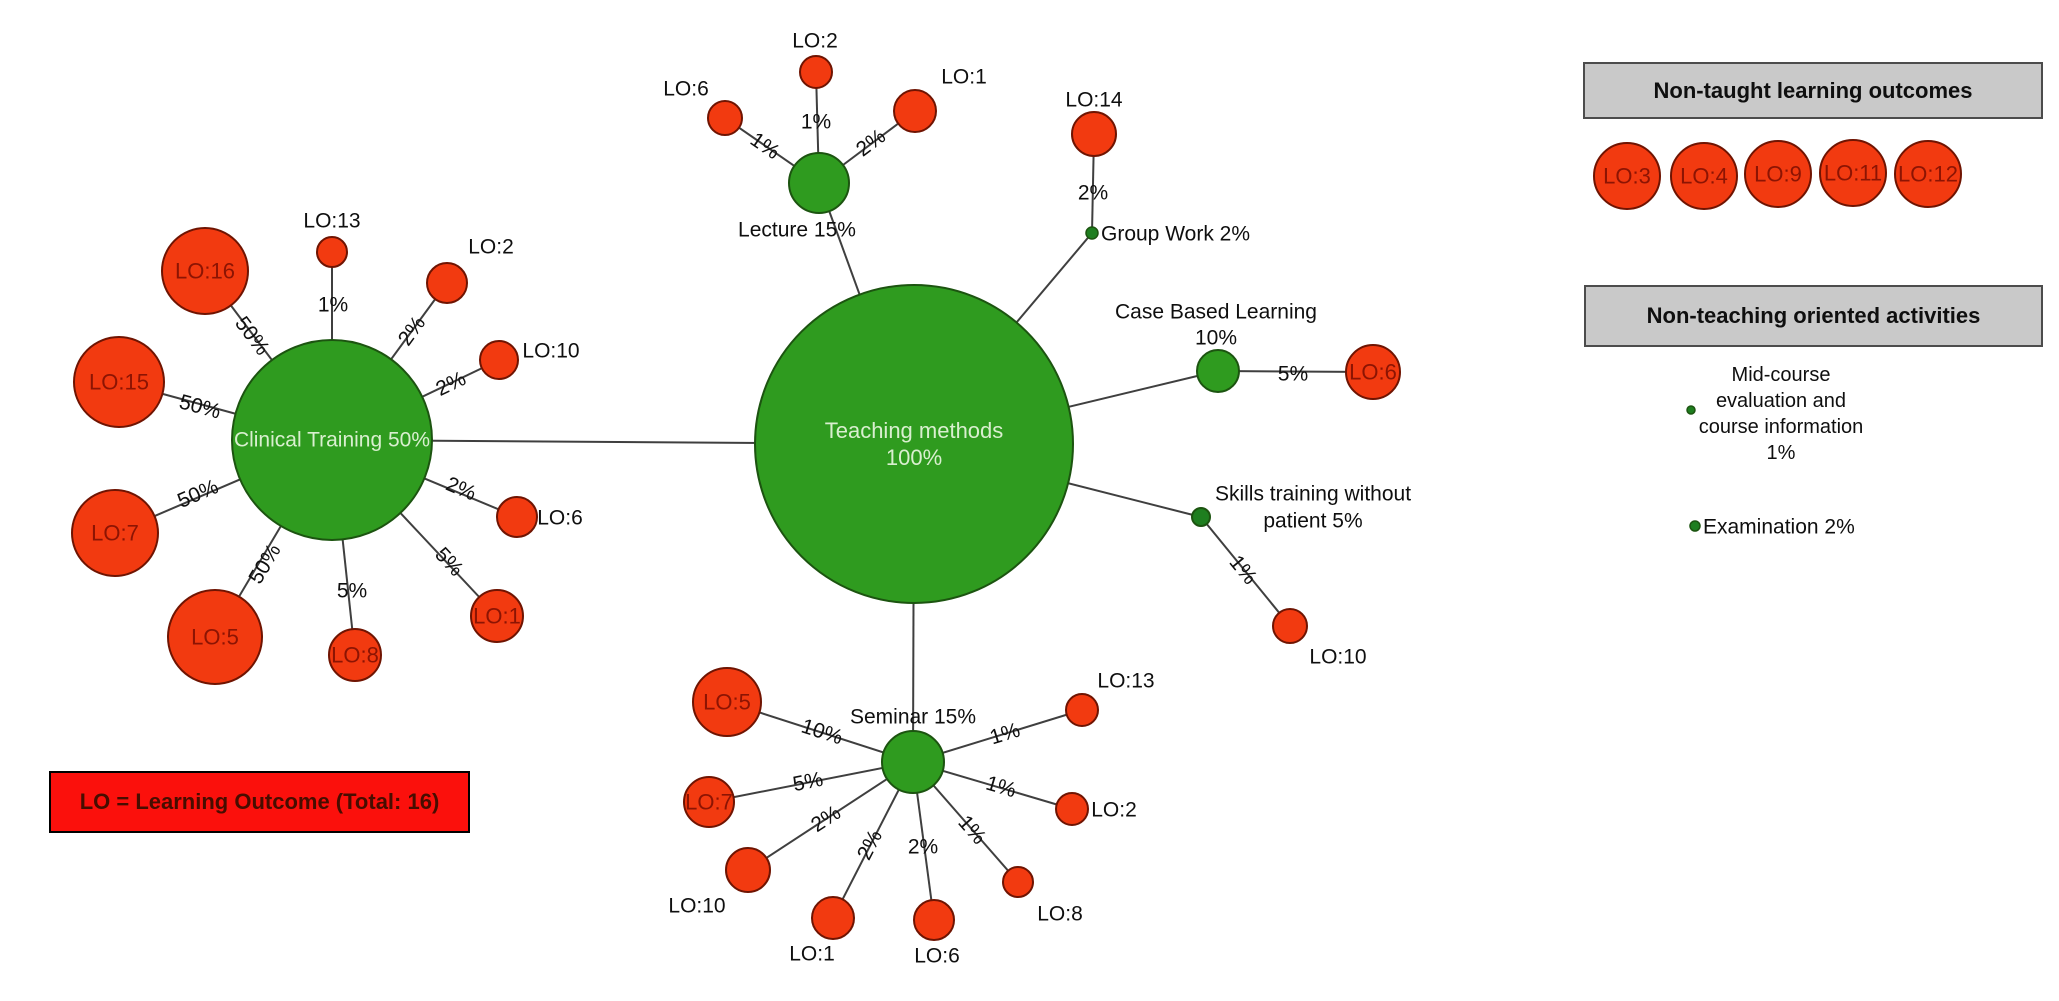 The image size is (2059, 1001). I want to click on node-label-c8: LO:8, so click(355, 655).